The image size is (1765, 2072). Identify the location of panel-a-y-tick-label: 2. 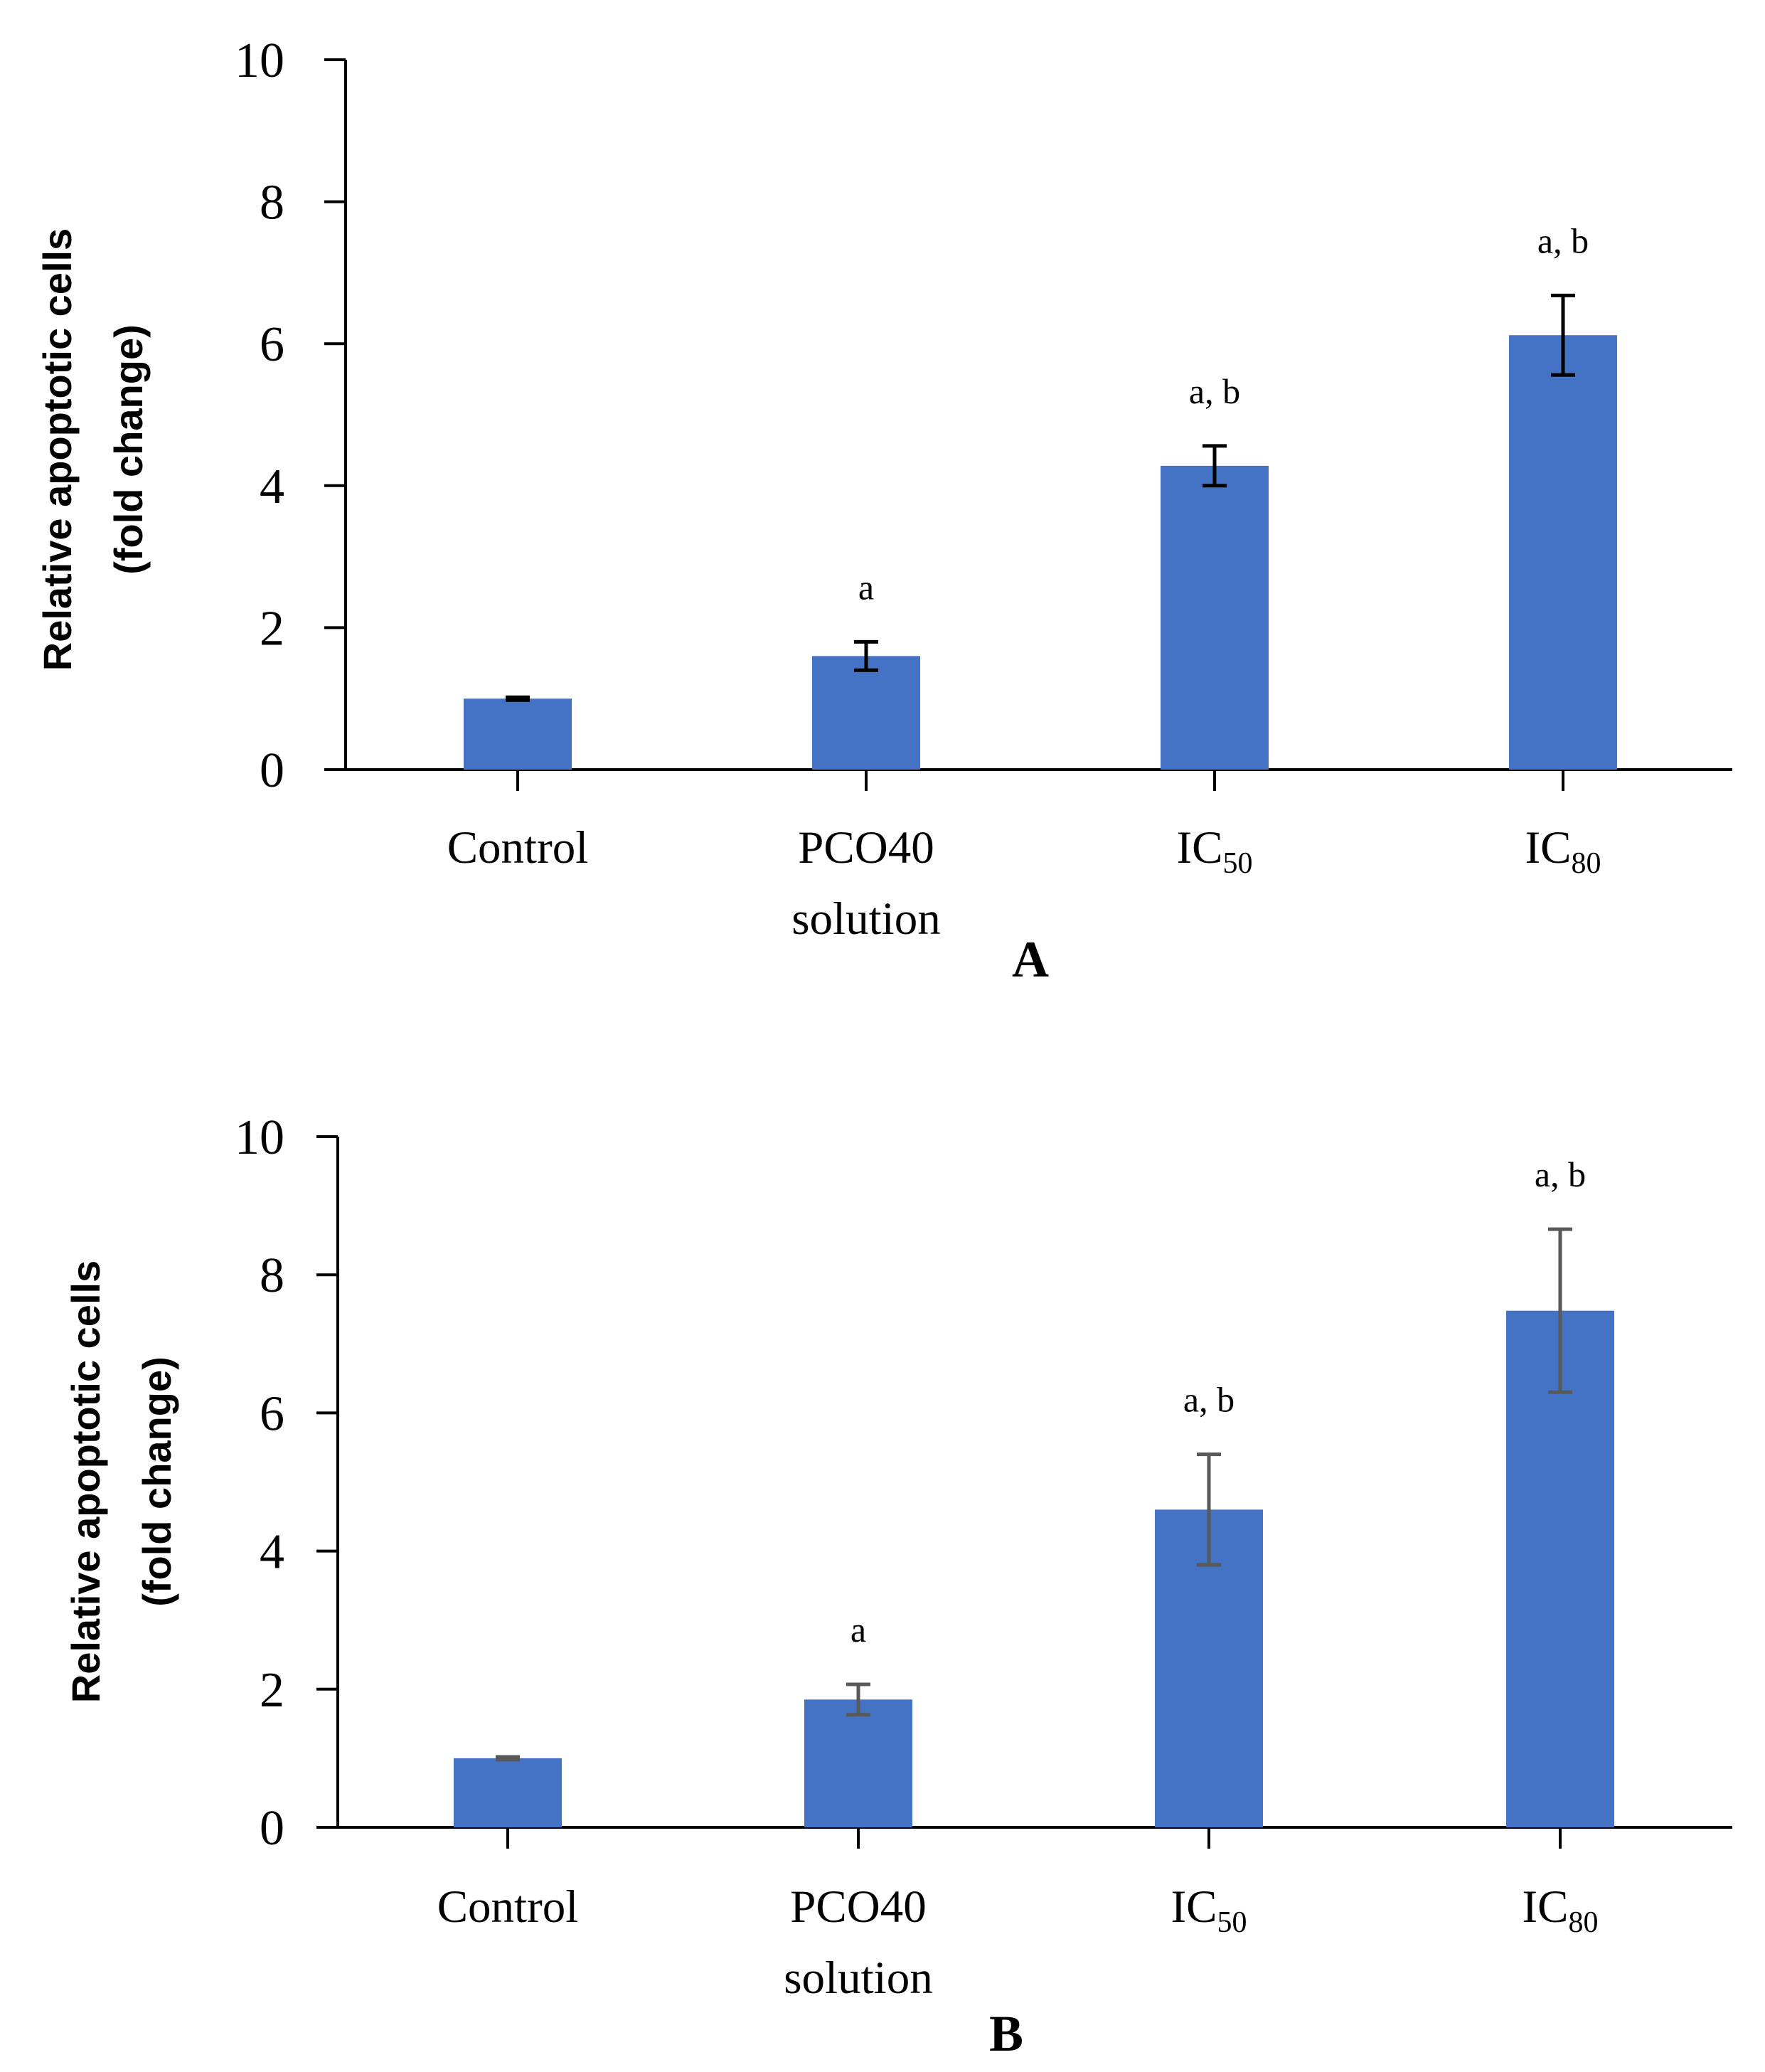
(272, 628).